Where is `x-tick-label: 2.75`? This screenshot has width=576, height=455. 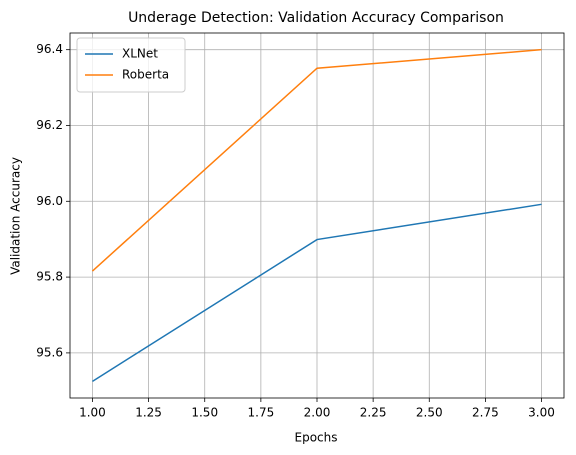 x-tick-label: 2.75 is located at coordinates (485, 413).